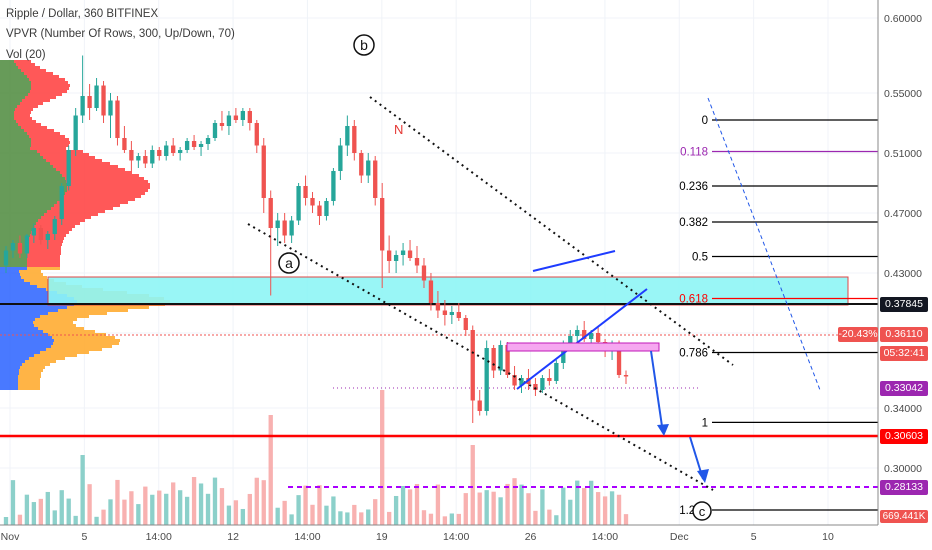  Describe the element at coordinates (903, 469) in the screenshot. I see `y-tick-label: 0.30000` at that location.